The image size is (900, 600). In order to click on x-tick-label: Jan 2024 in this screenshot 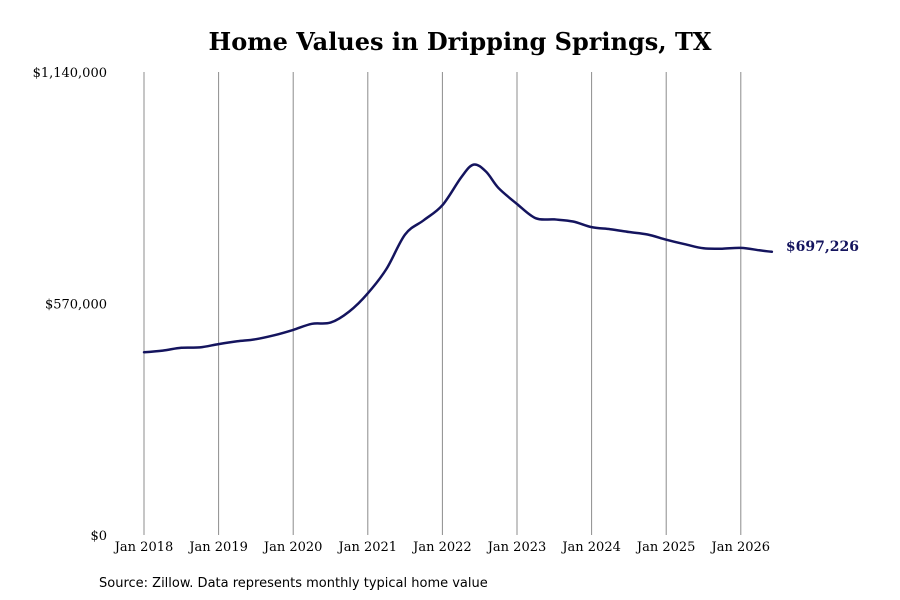, I will do `click(590, 547)`.